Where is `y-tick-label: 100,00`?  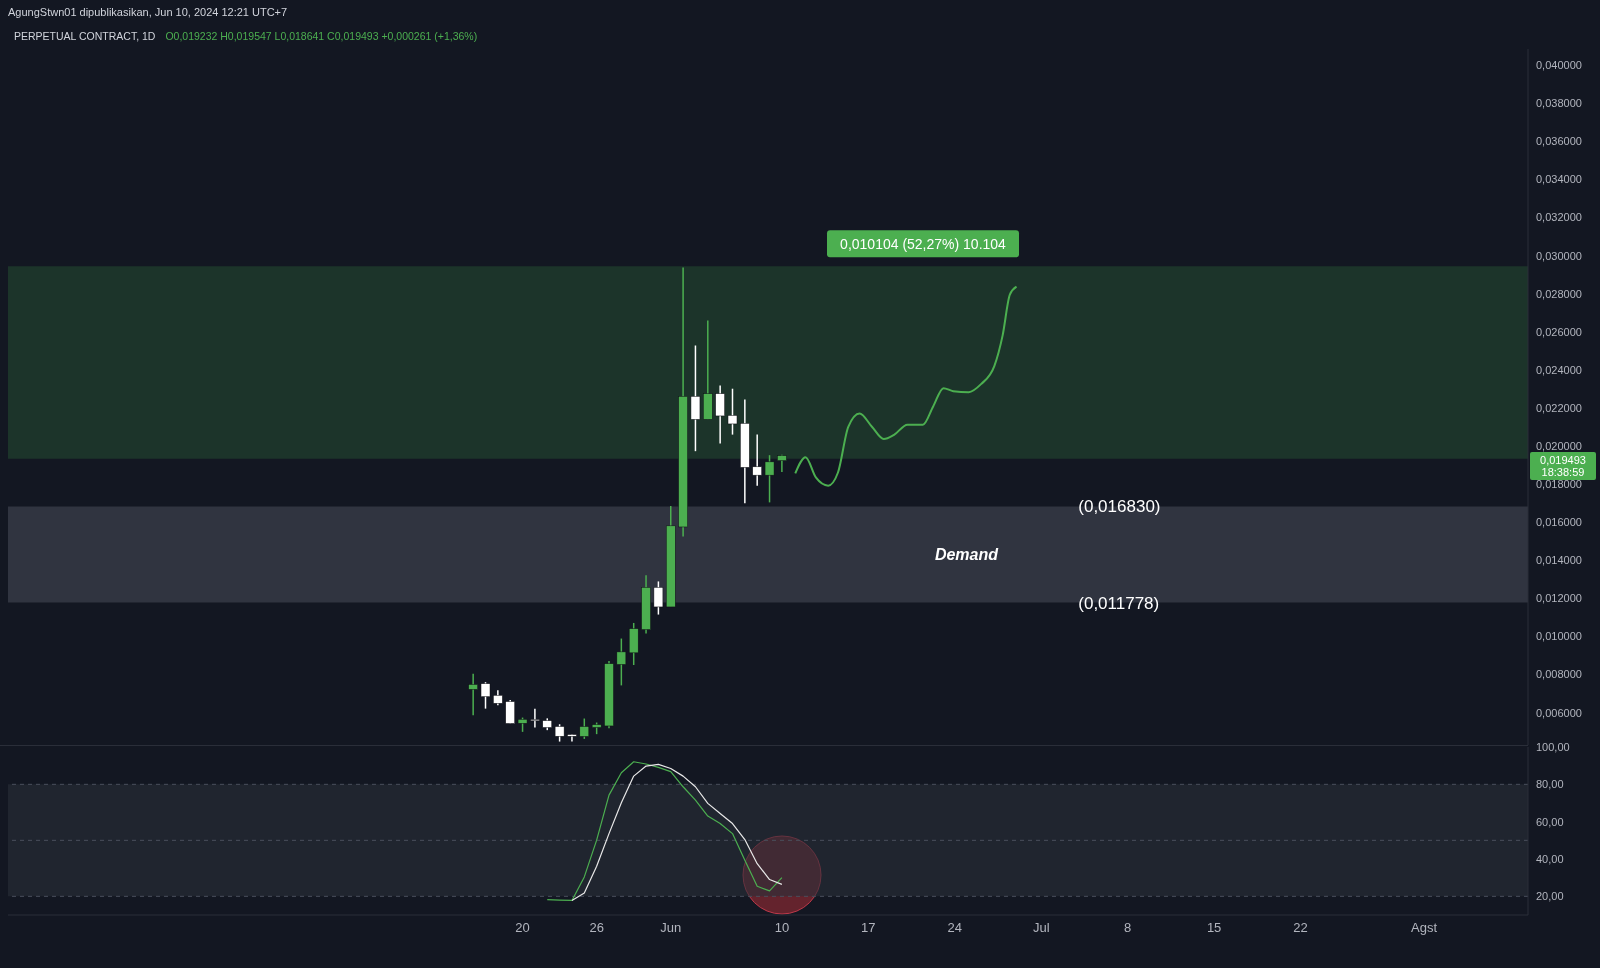
y-tick-label: 100,00 is located at coordinates (1553, 746).